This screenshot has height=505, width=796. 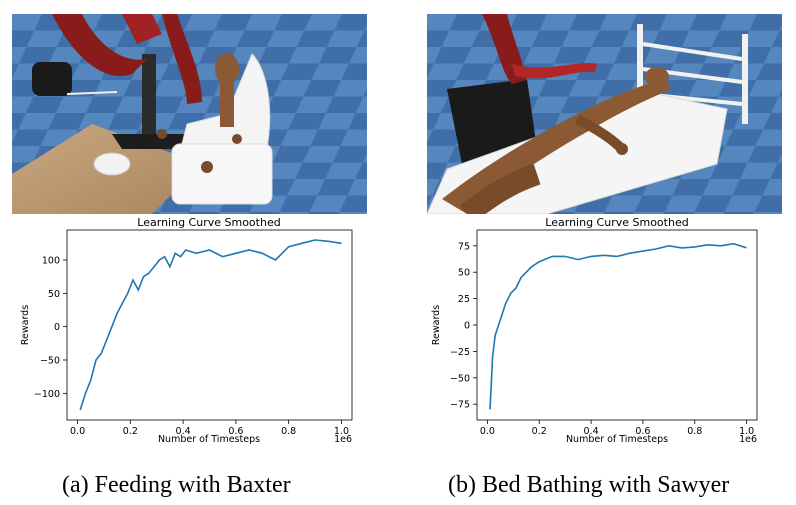 I want to click on chart-b-frame, so click(x=617, y=325).